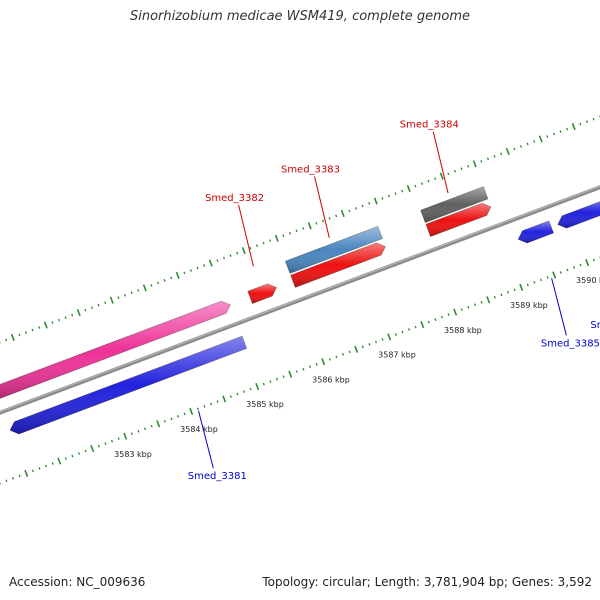 Image resolution: width=600 pixels, height=600 pixels. I want to click on gene-label-smed_3382-leader, so click(246, 235).